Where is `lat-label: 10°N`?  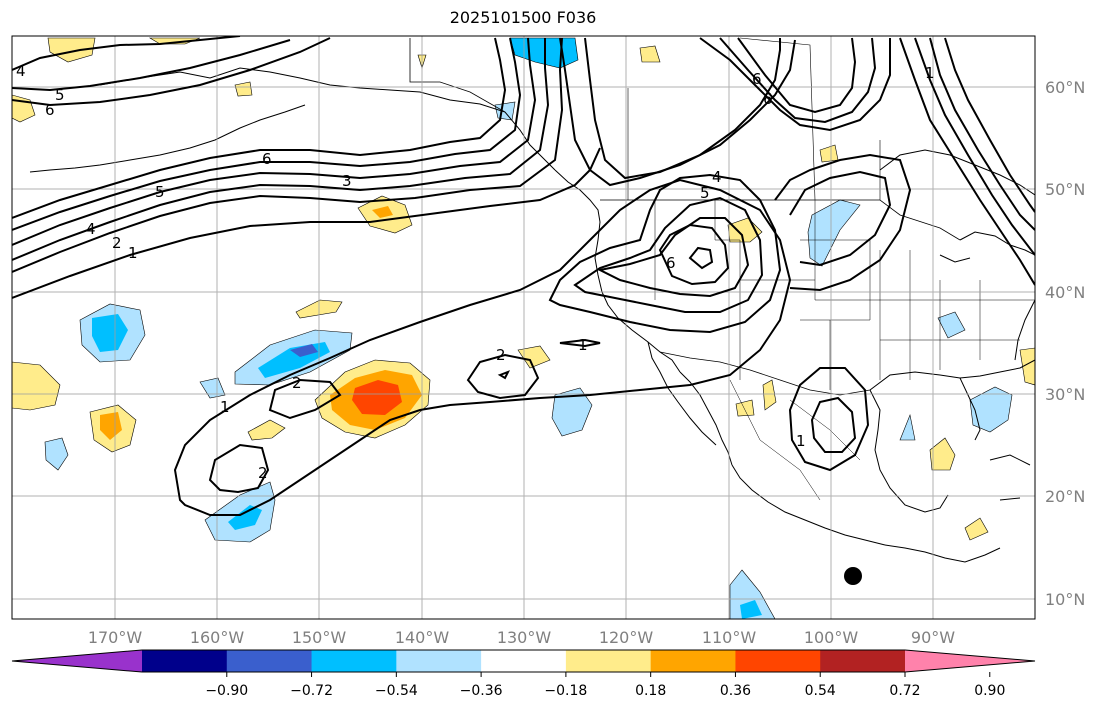
lat-label: 10°N is located at coordinates (1065, 599).